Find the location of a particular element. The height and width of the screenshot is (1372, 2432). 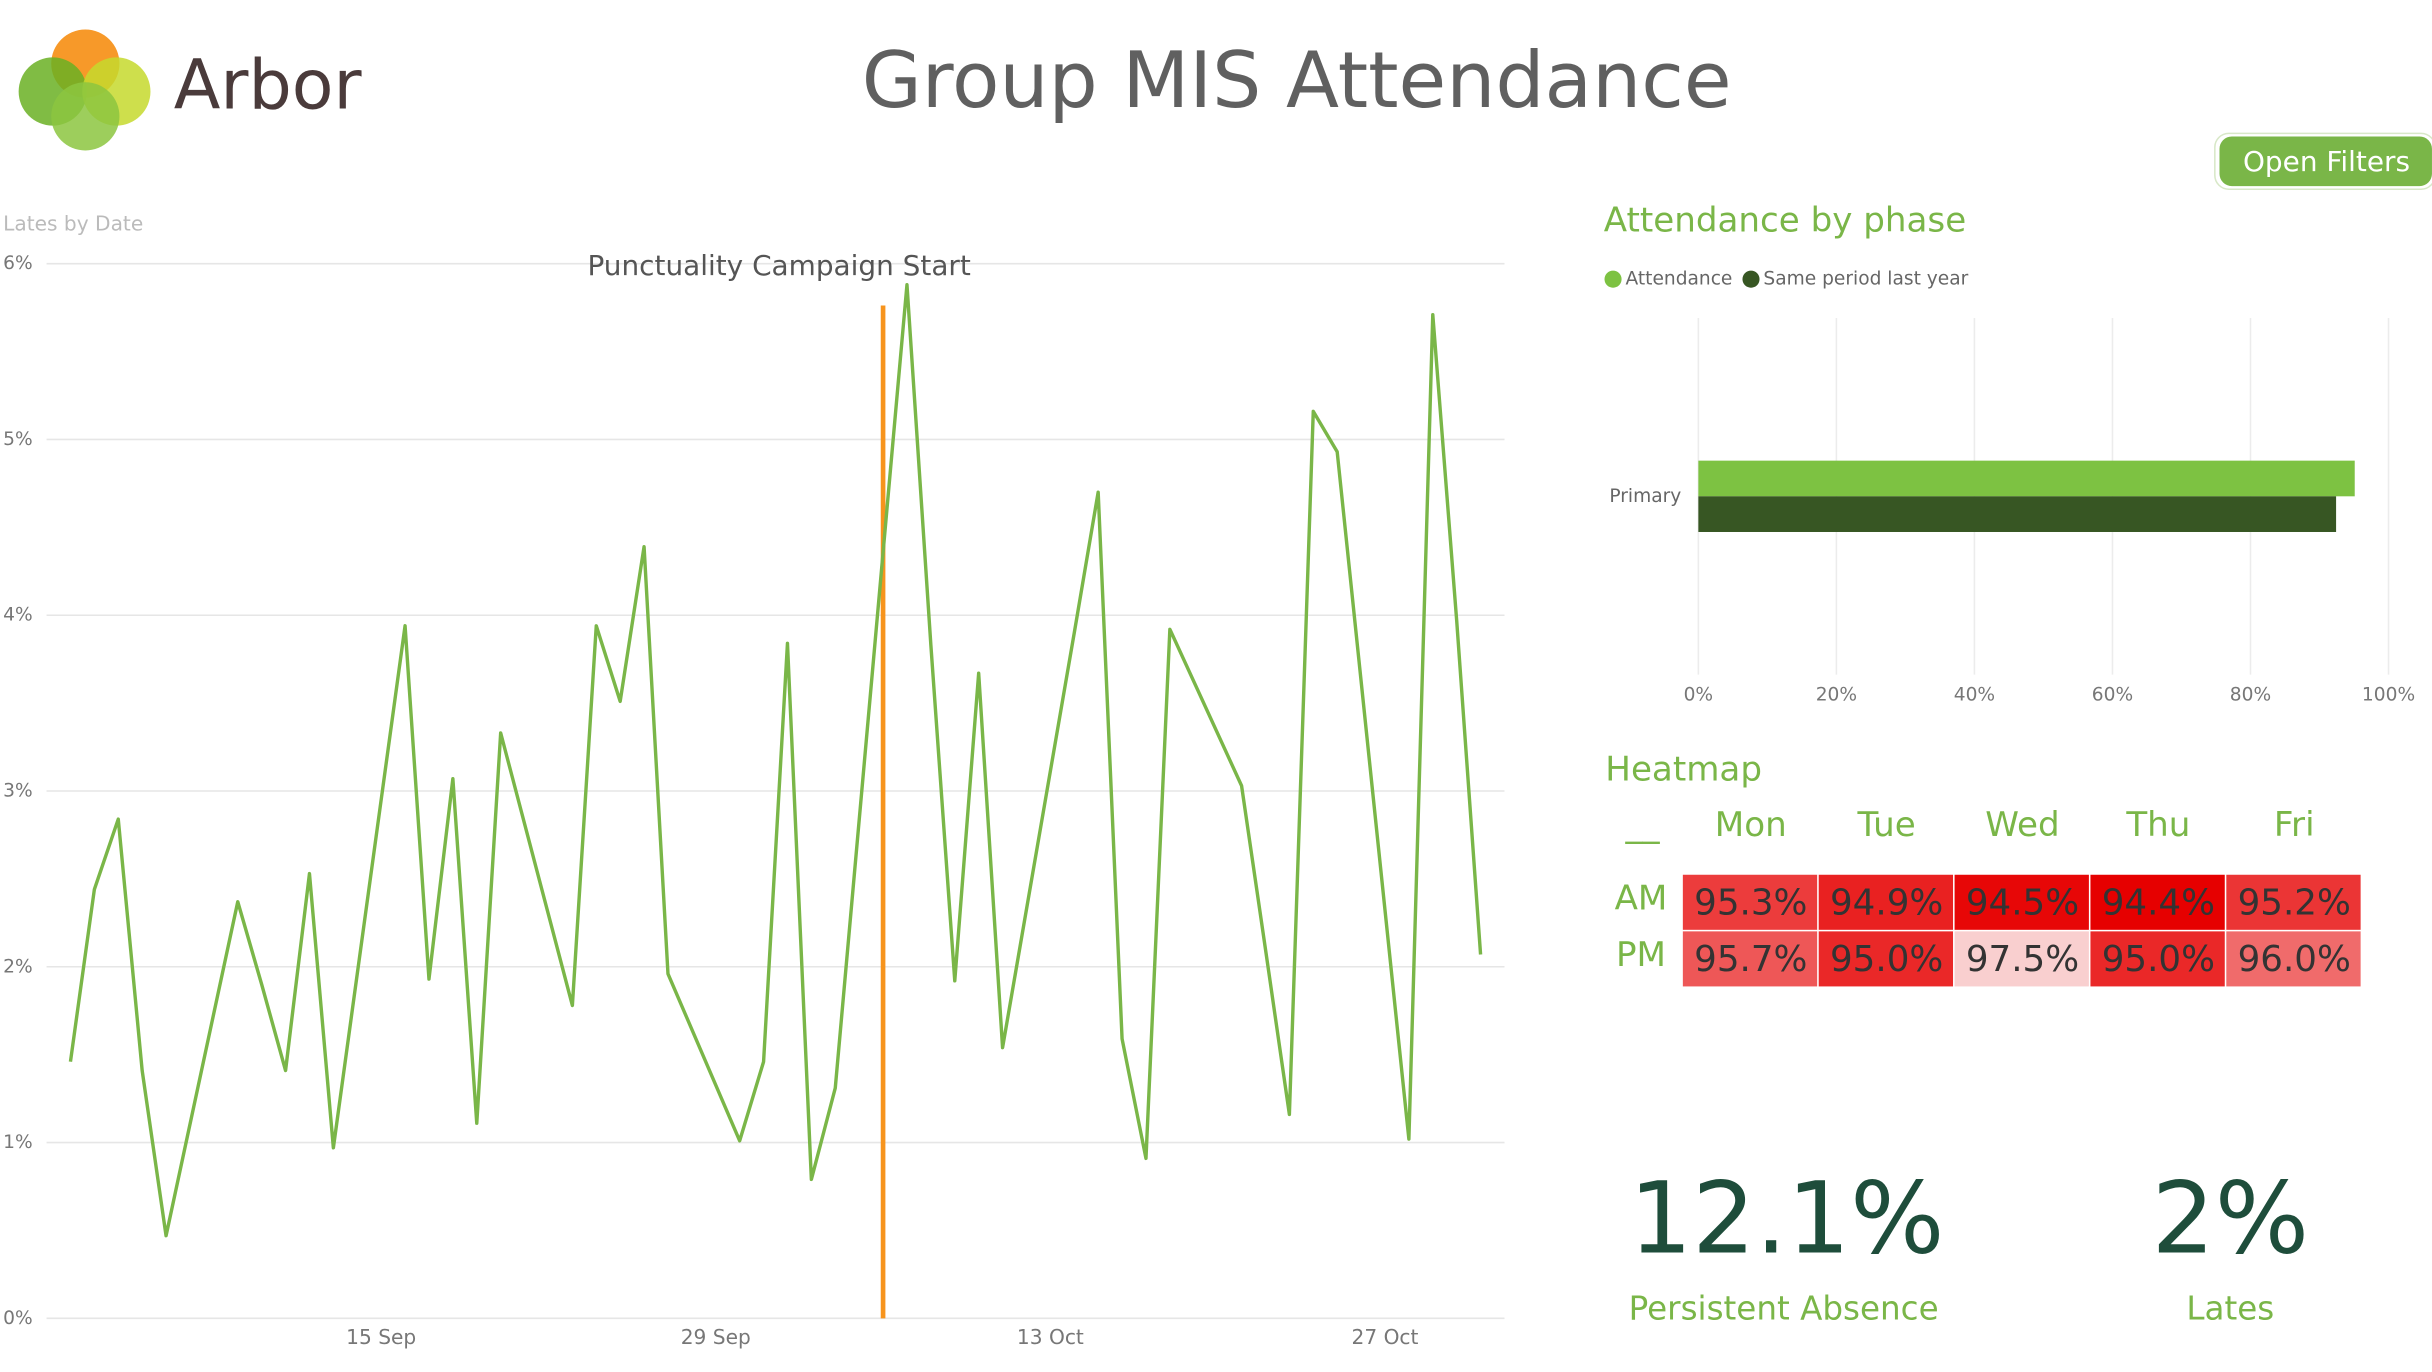

category-label: Primary is located at coordinates (1645, 496).